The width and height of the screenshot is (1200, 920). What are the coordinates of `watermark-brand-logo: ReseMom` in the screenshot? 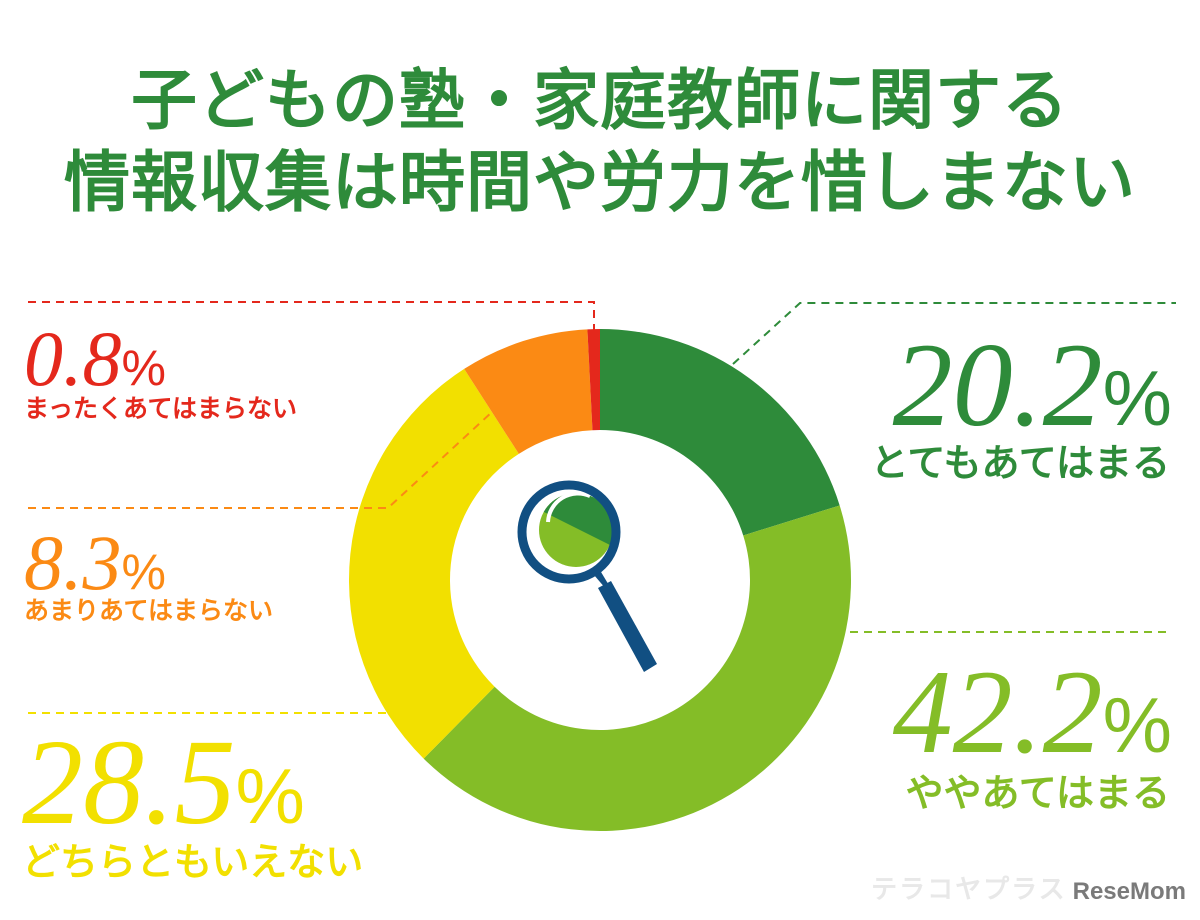 It's located at (1129, 891).